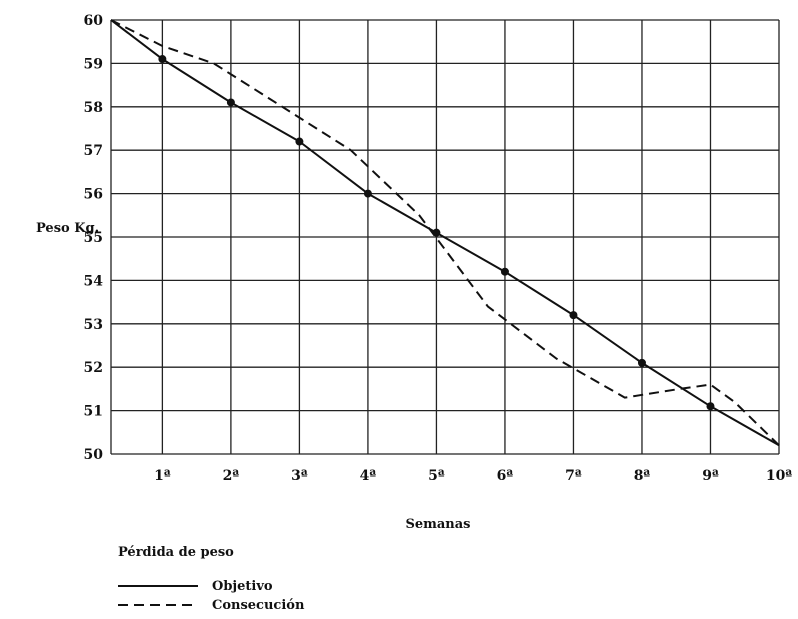 The width and height of the screenshot is (798, 619). Describe the element at coordinates (437, 524) in the screenshot. I see `x-axis-label: Semanas` at that location.